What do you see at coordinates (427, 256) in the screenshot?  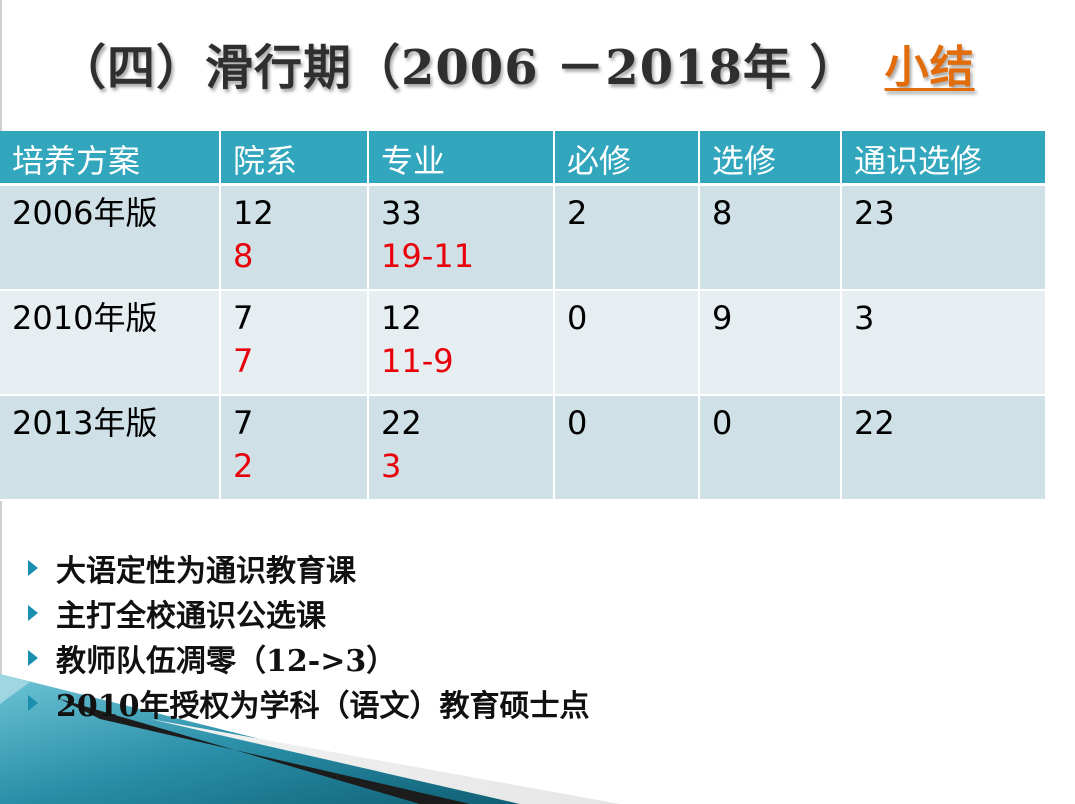 I see `major-red-value: 19-11` at bounding box center [427, 256].